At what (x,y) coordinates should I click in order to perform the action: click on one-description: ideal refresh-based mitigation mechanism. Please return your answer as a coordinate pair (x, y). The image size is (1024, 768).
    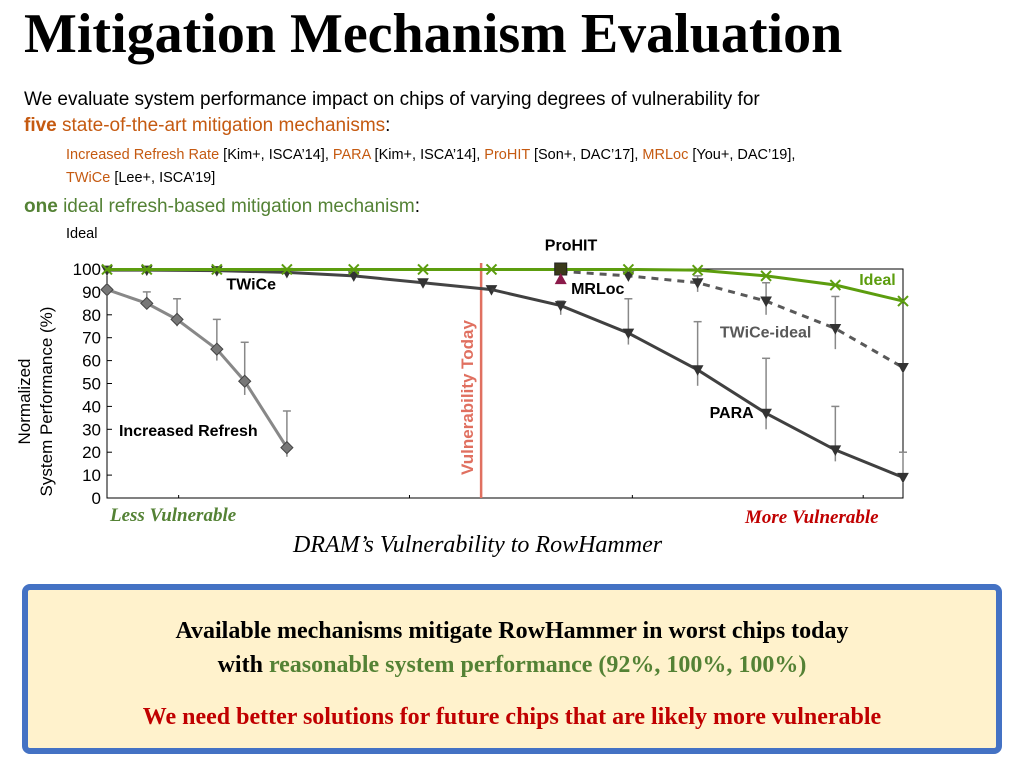
    Looking at the image, I should click on (239, 206).